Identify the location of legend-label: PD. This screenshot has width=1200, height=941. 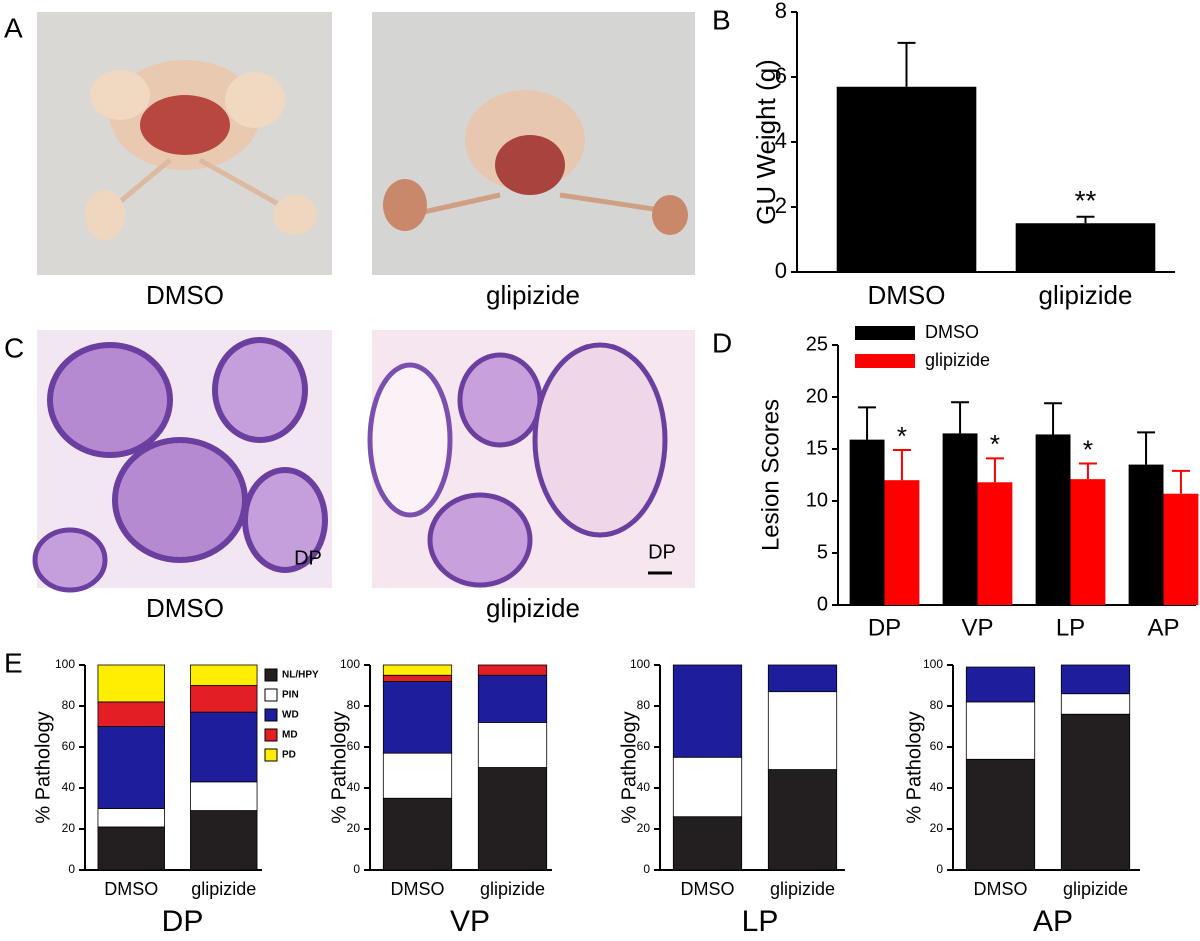
(289, 755).